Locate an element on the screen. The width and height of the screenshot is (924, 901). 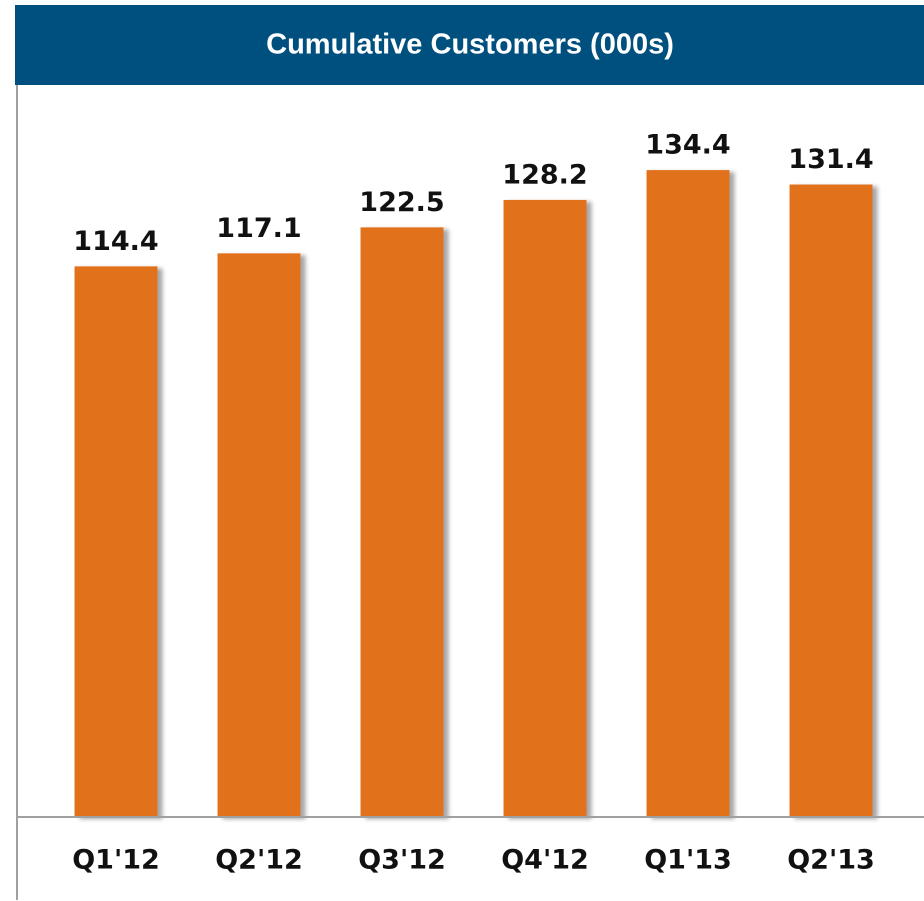
data-label: 131.4 is located at coordinates (830, 159).